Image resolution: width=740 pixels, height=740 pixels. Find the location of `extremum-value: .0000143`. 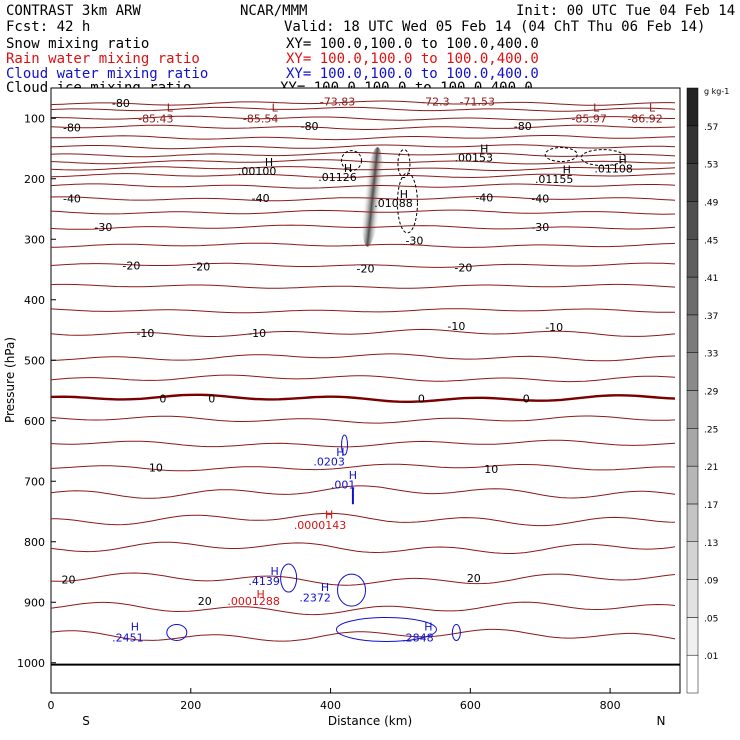

extremum-value: .0000143 is located at coordinates (320, 525).